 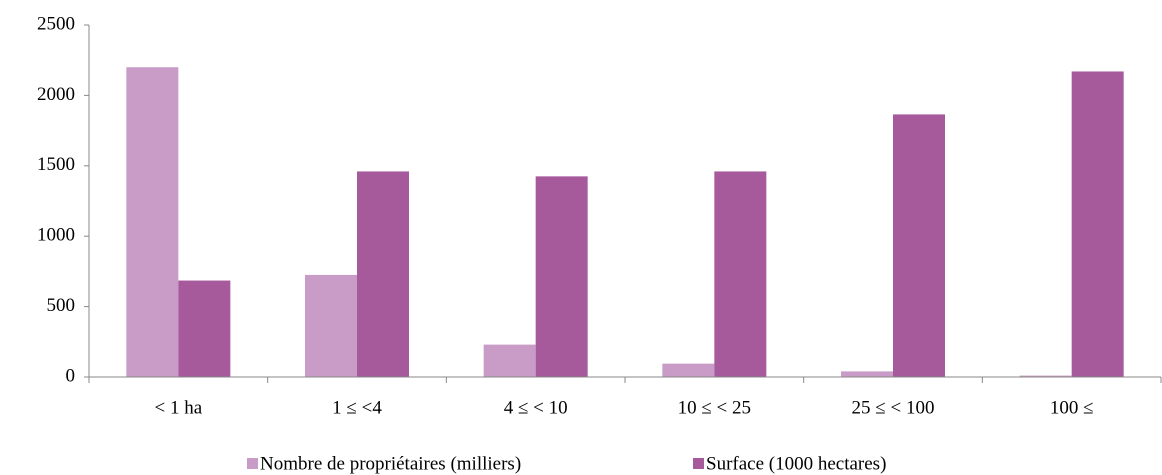 What do you see at coordinates (893, 407) in the screenshot?
I see `x-tick-label: 25 ≤ < 100` at bounding box center [893, 407].